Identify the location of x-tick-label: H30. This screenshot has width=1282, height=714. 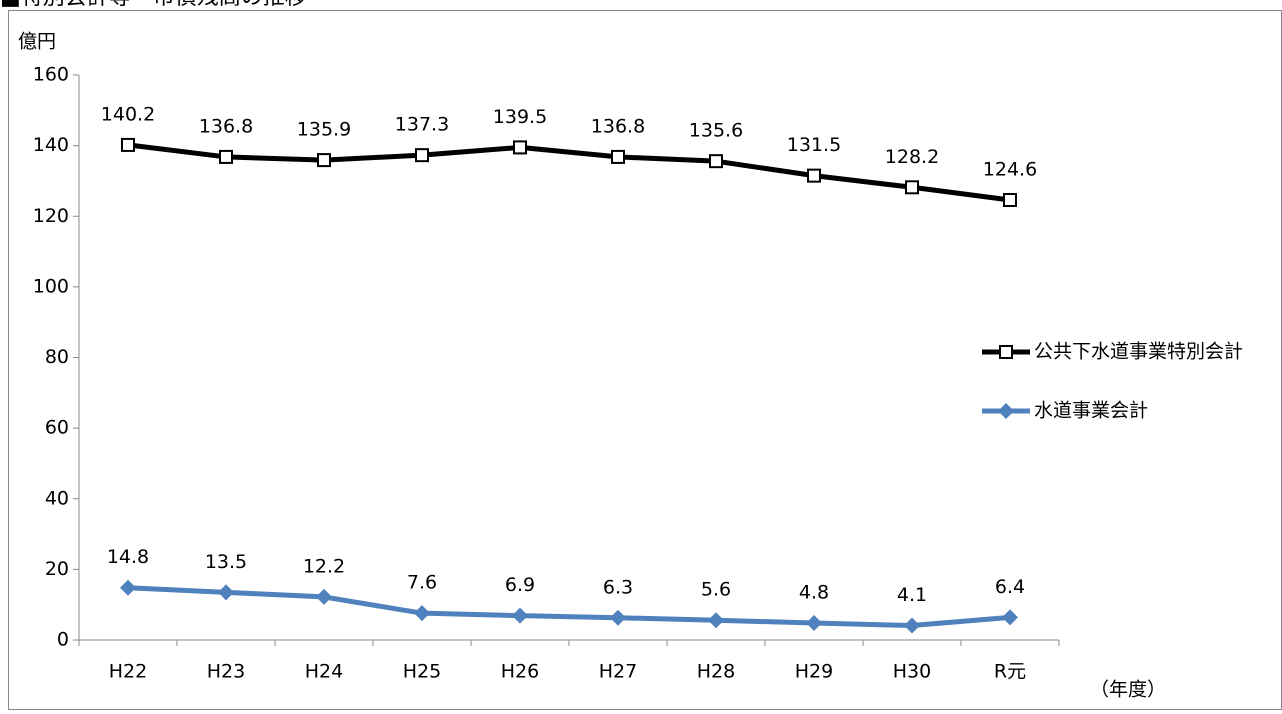
(912, 672).